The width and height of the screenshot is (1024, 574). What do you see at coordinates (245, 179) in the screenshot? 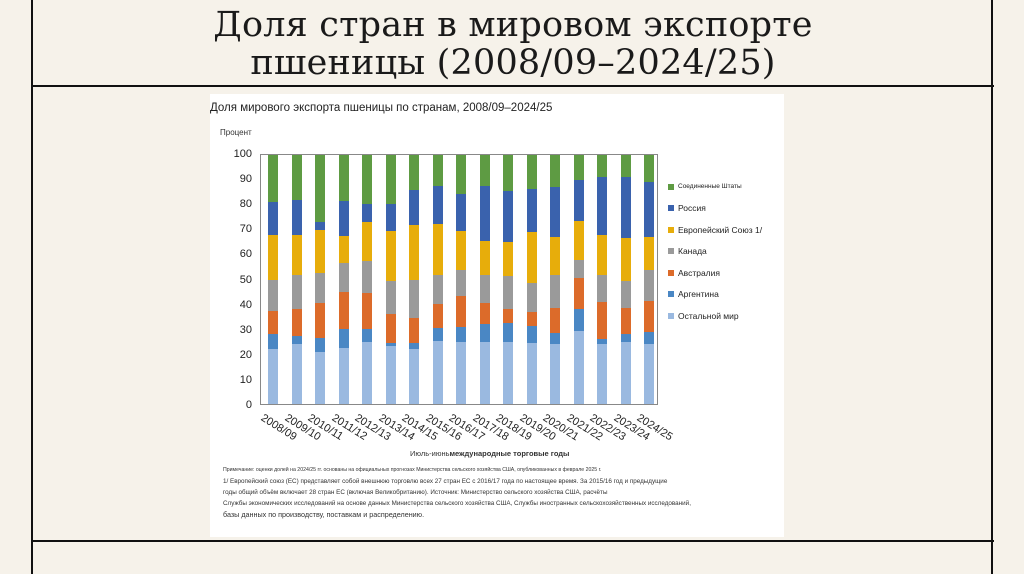
I see `y-tick-label: 90` at bounding box center [245, 179].